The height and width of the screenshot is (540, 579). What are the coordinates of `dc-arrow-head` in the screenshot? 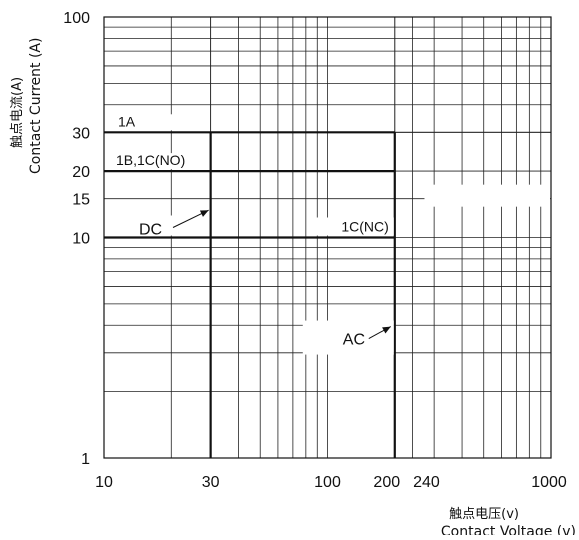 It's located at (204, 213).